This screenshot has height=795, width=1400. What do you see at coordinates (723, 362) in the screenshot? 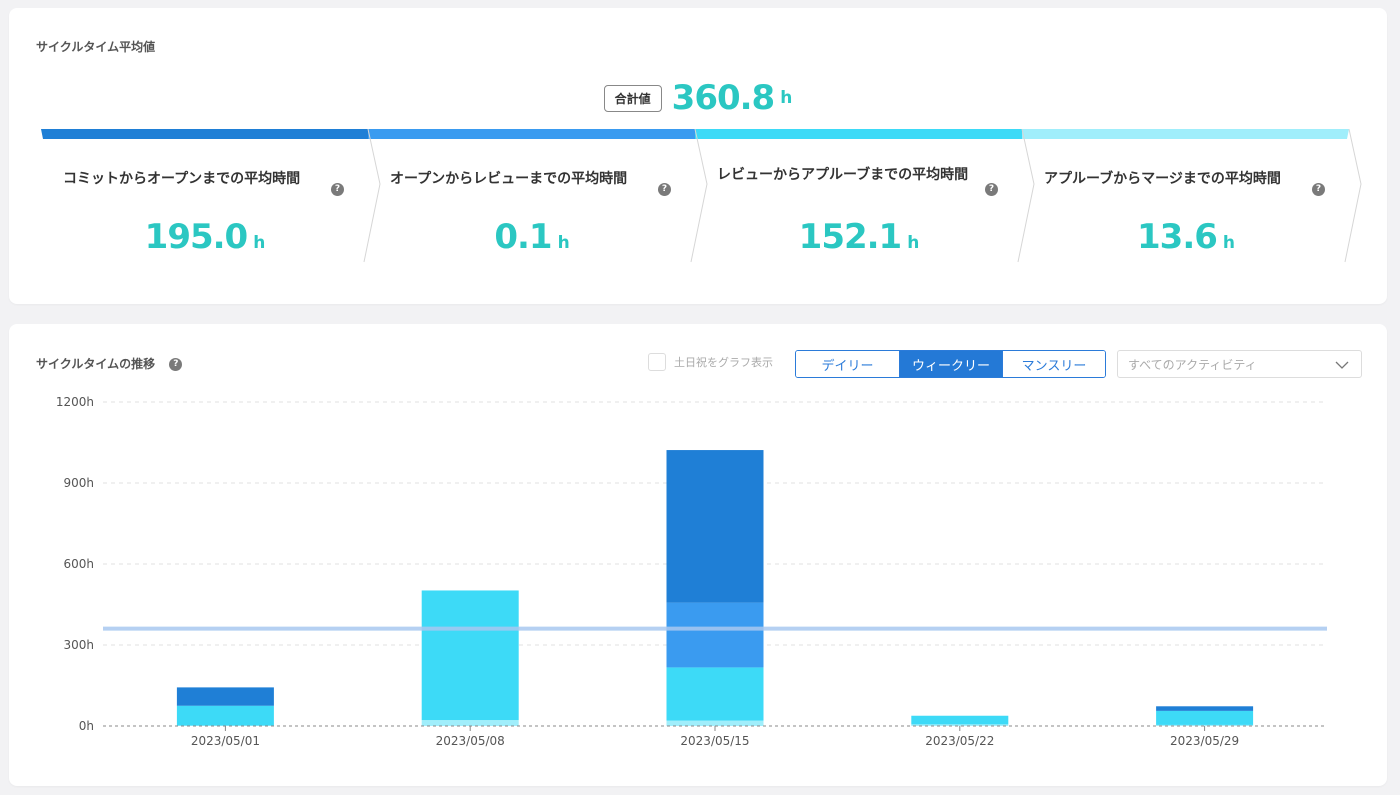
I see `weekend-label: 土日祝をグラフ表示` at bounding box center [723, 362].